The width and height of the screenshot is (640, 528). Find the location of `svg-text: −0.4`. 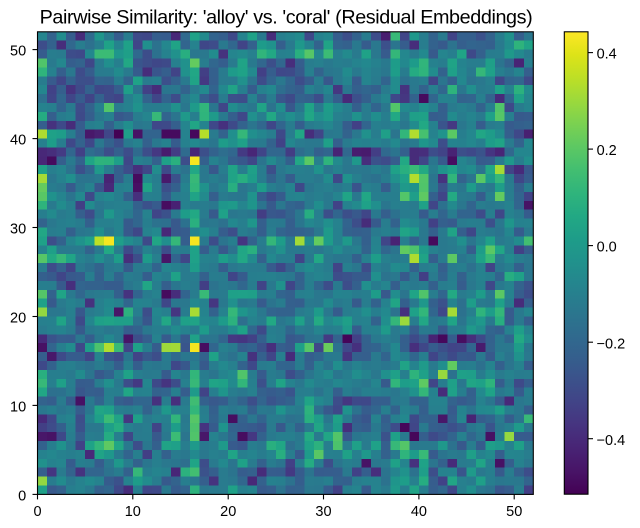

svg-text: −0.4 is located at coordinates (611, 441).